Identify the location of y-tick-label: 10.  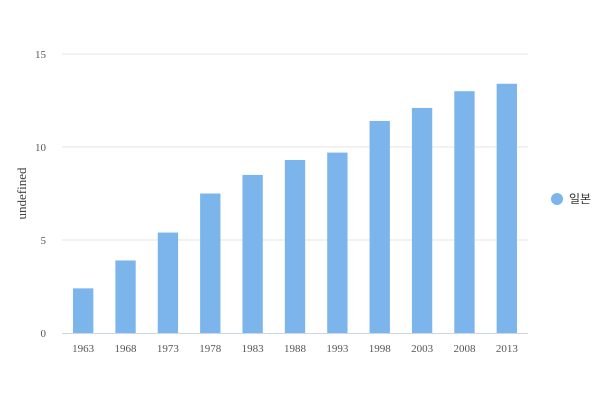
(41, 148).